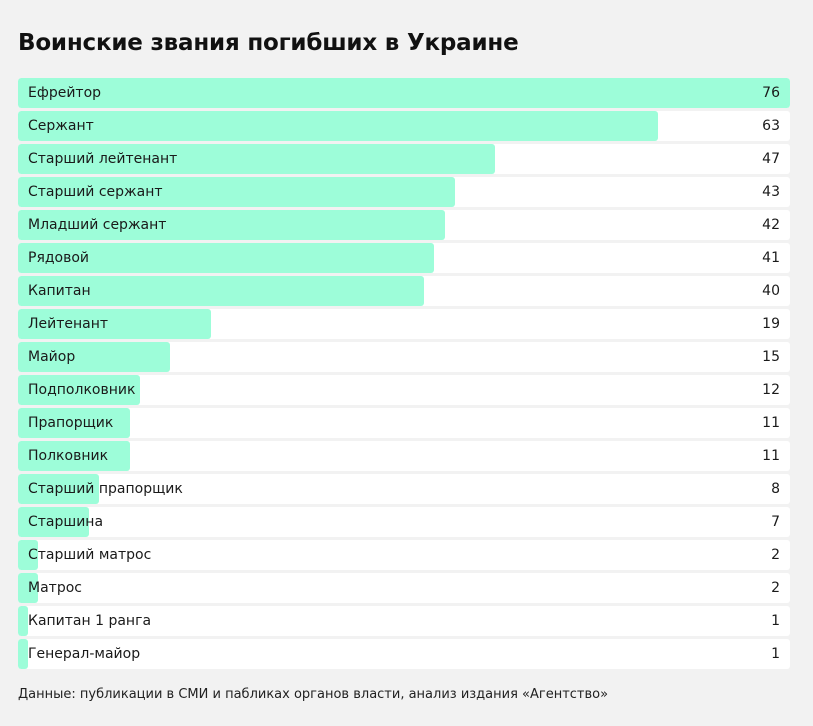 This screenshot has width=813, height=726. I want to click on bar-row: Майор 15, so click(404, 357).